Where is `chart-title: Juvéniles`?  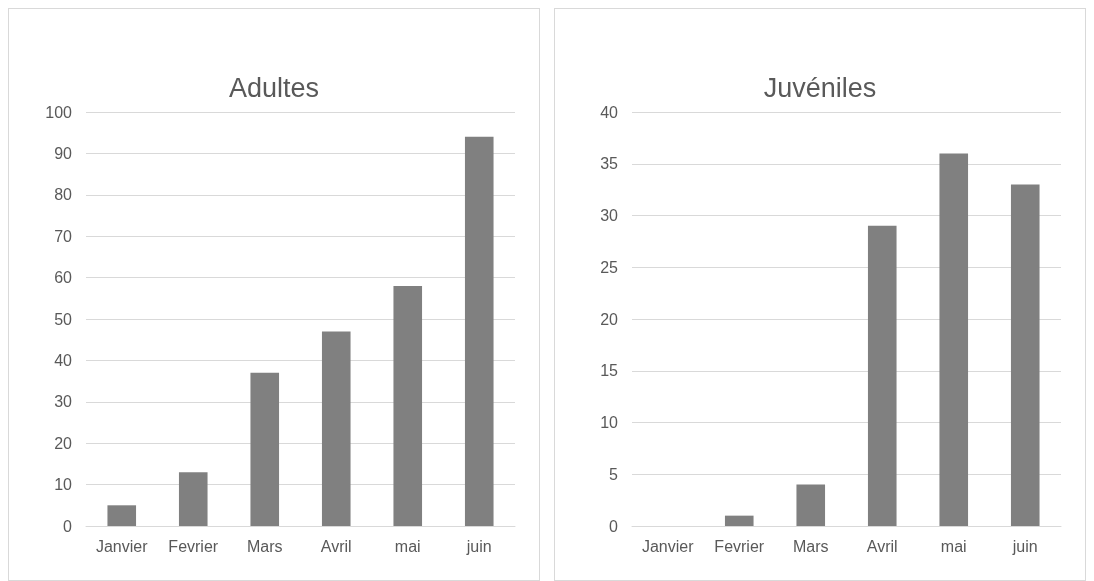
chart-title: Juvéniles is located at coordinates (820, 87).